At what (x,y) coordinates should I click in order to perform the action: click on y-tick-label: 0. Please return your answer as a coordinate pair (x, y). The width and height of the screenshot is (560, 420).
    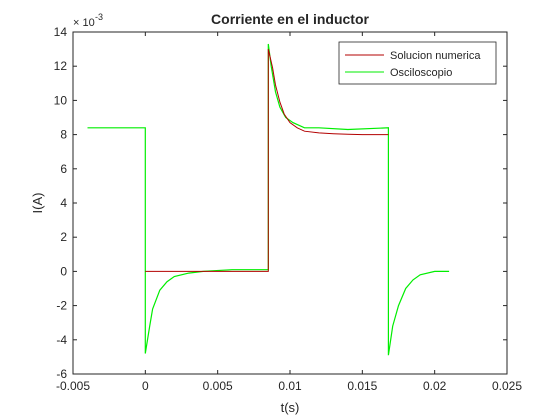
    Looking at the image, I should click on (63, 271).